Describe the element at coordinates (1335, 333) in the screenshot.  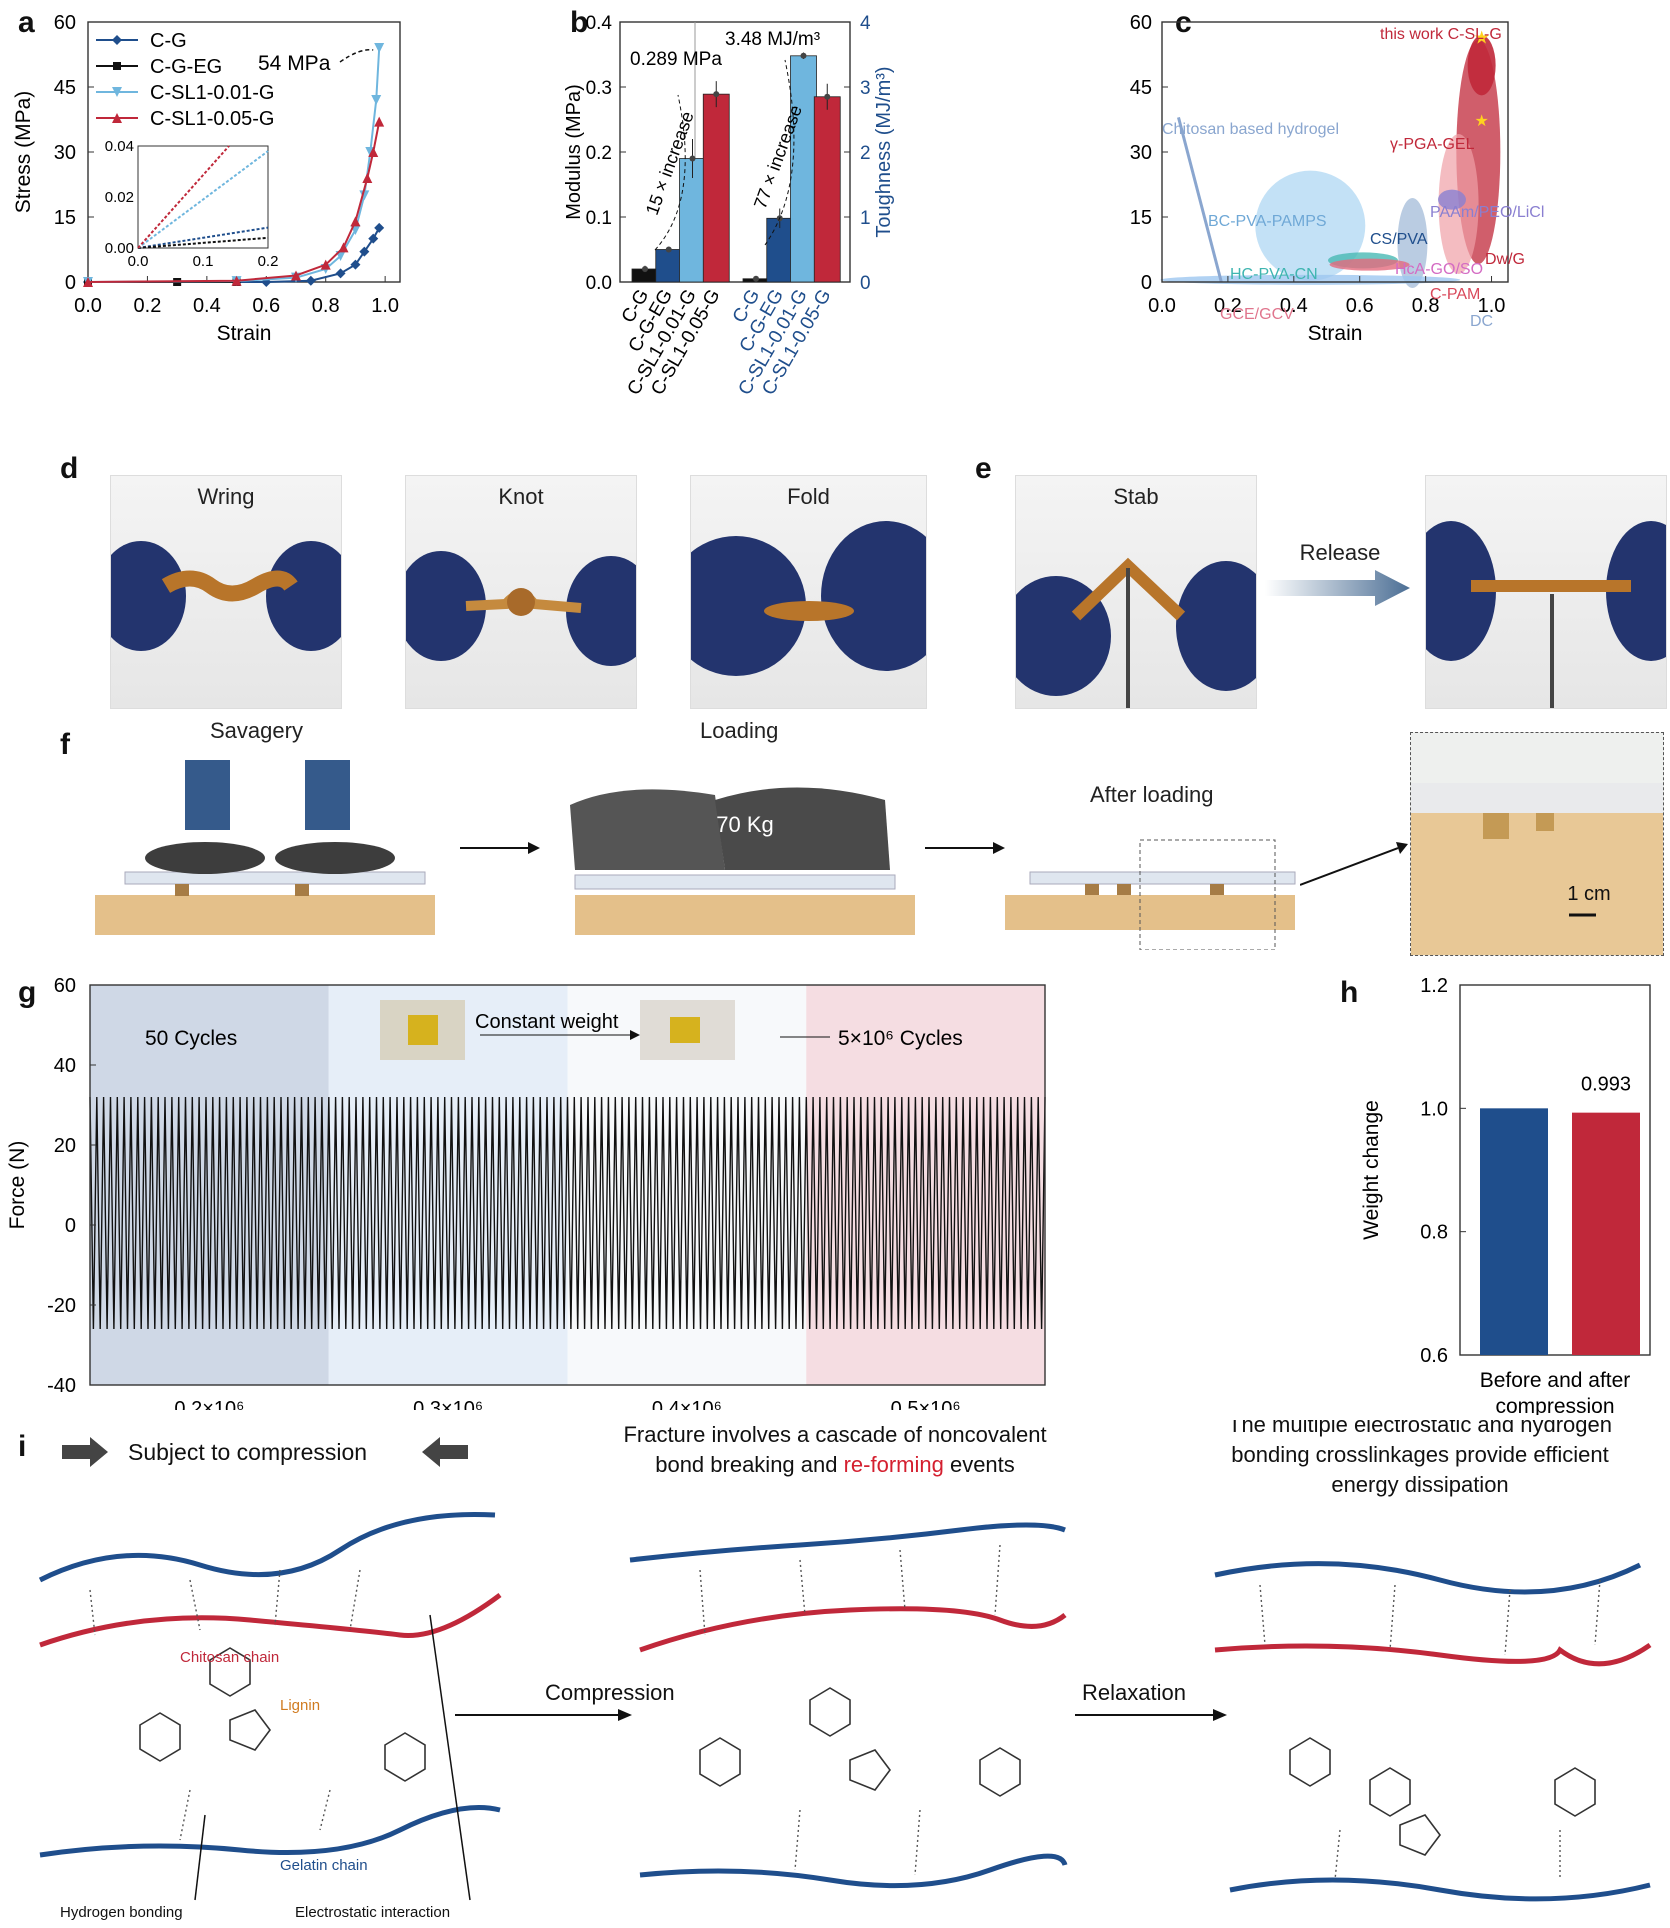
I see `xlabel-c: Strain` at that location.